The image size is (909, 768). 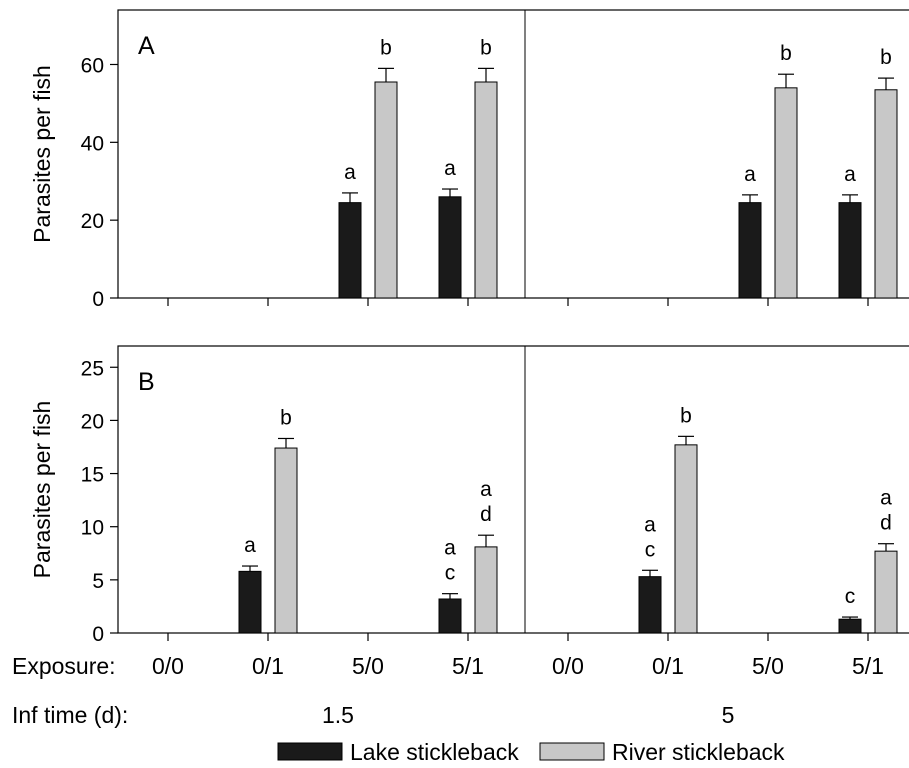 What do you see at coordinates (92, 143) in the screenshot?
I see `y-tick-label: 40` at bounding box center [92, 143].